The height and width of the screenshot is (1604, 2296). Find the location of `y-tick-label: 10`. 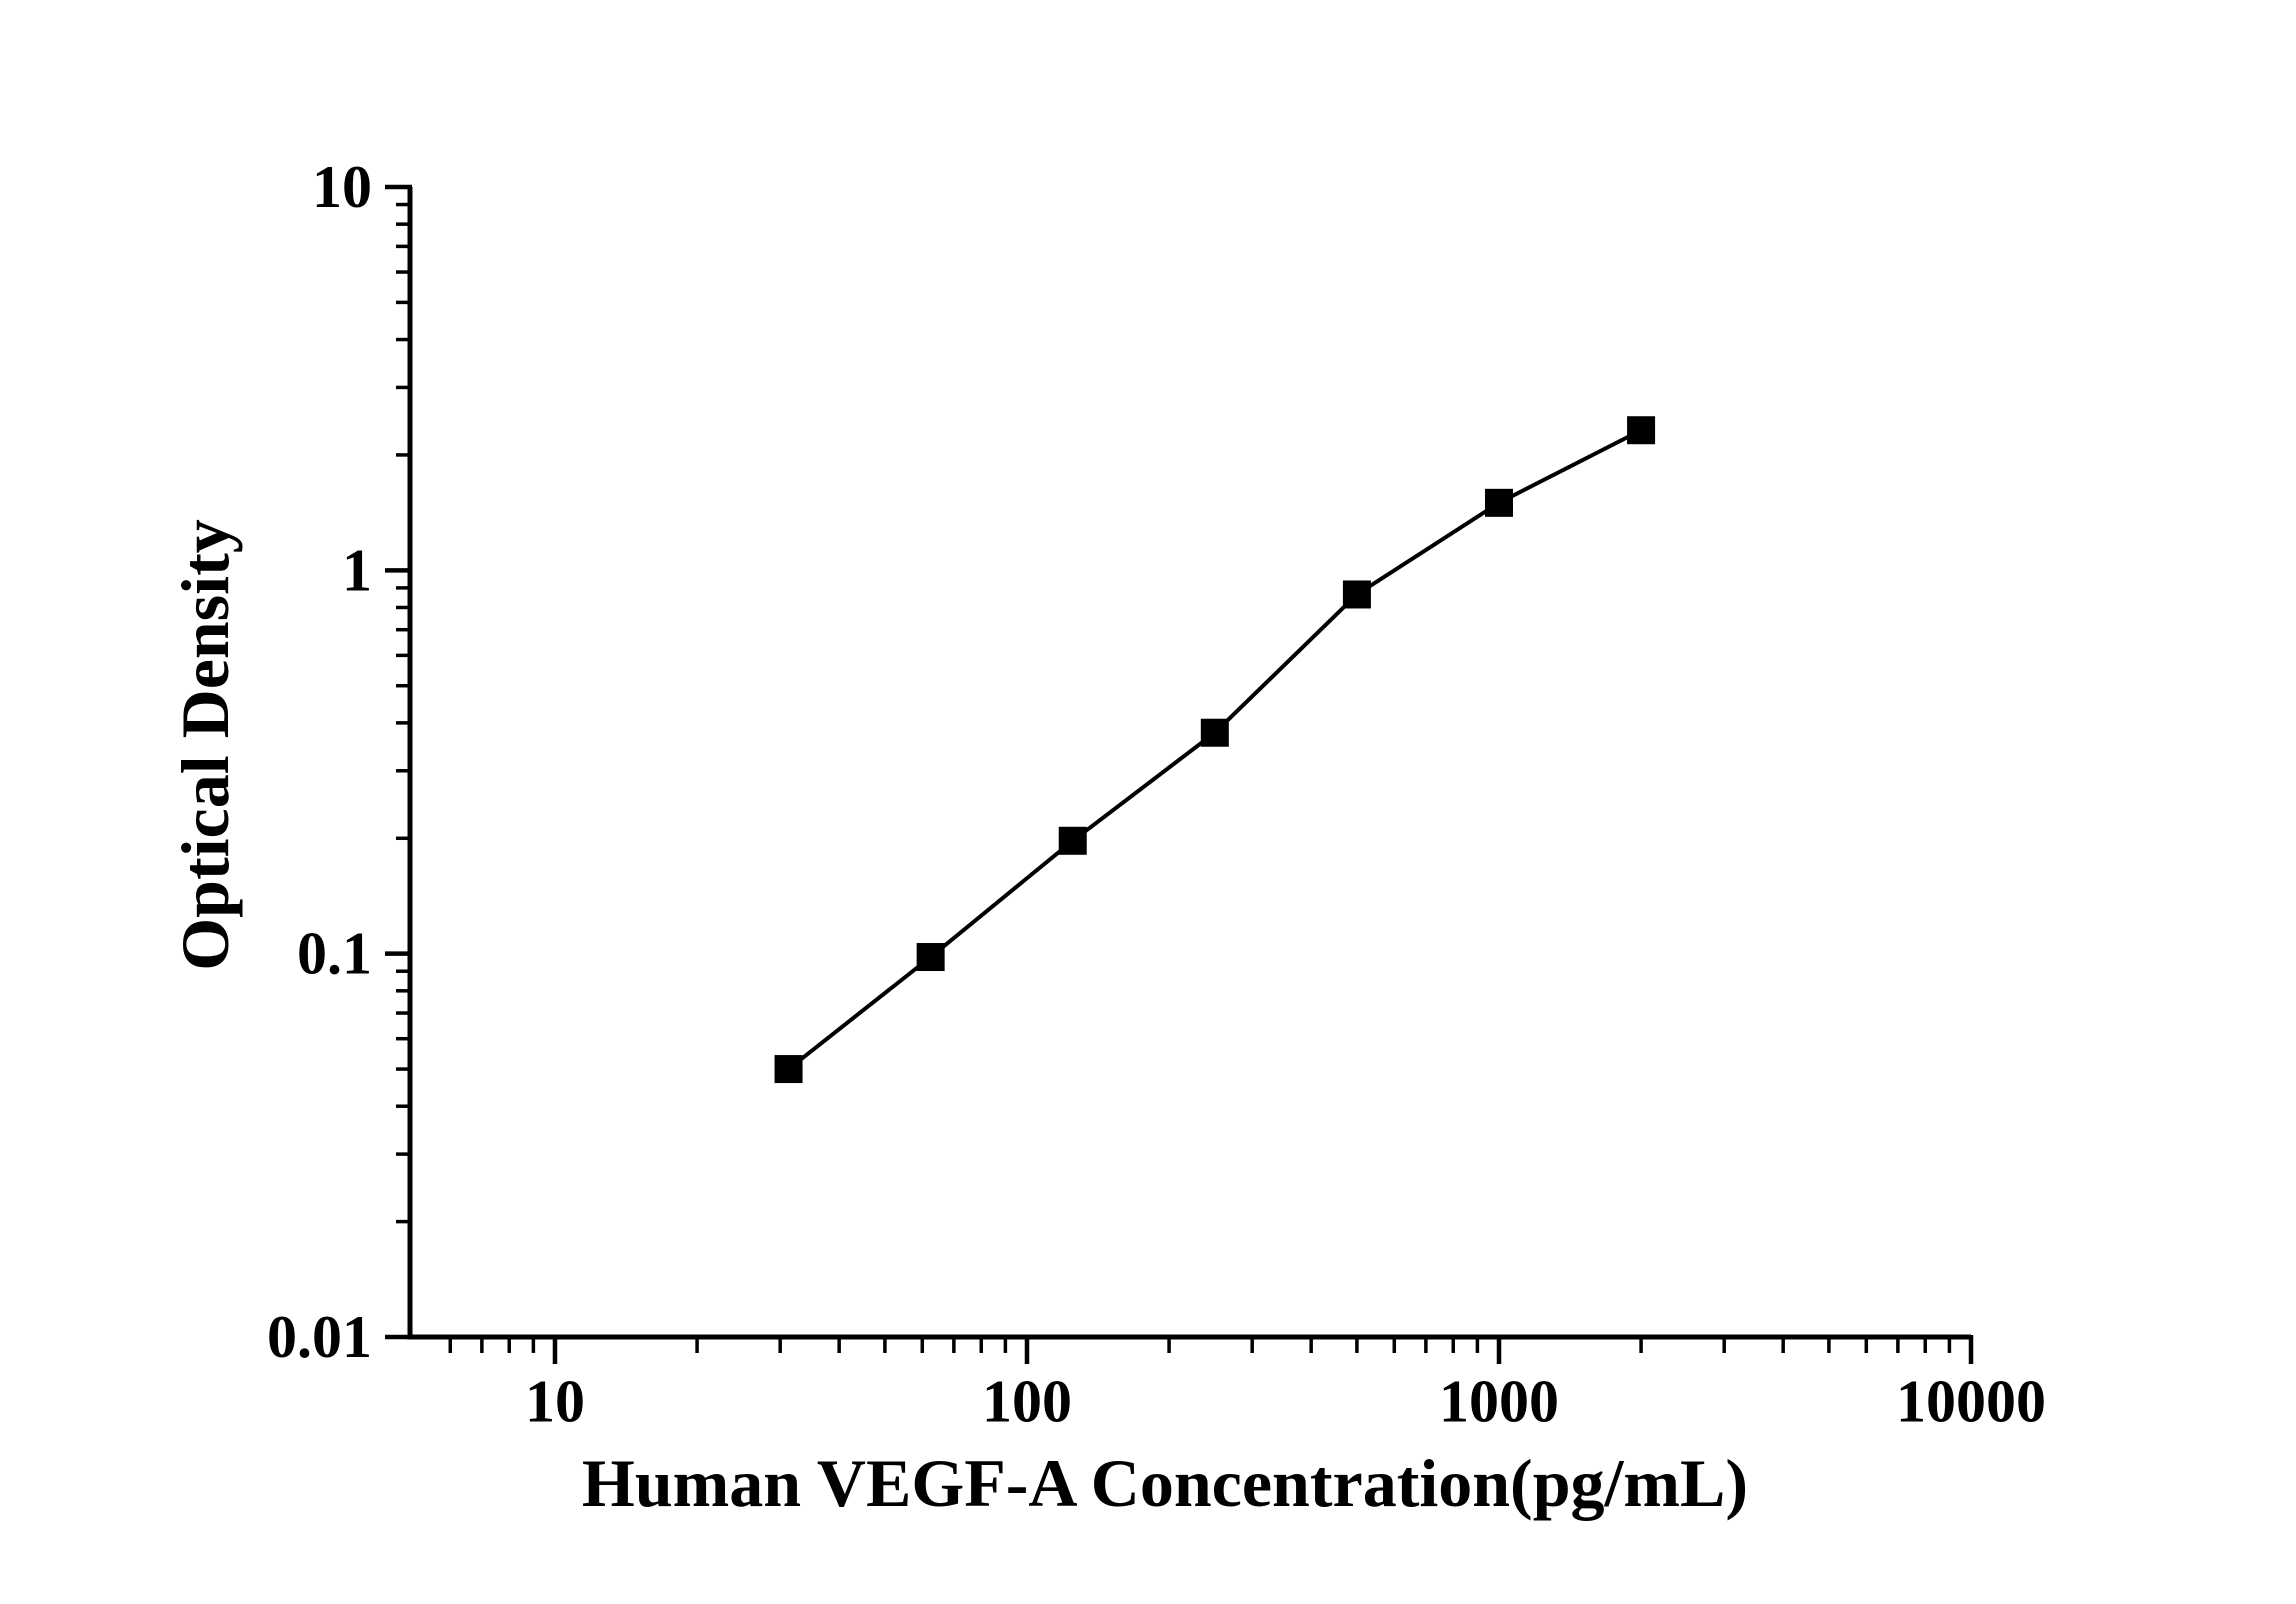

y-tick-label: 10 is located at coordinates (342, 187).